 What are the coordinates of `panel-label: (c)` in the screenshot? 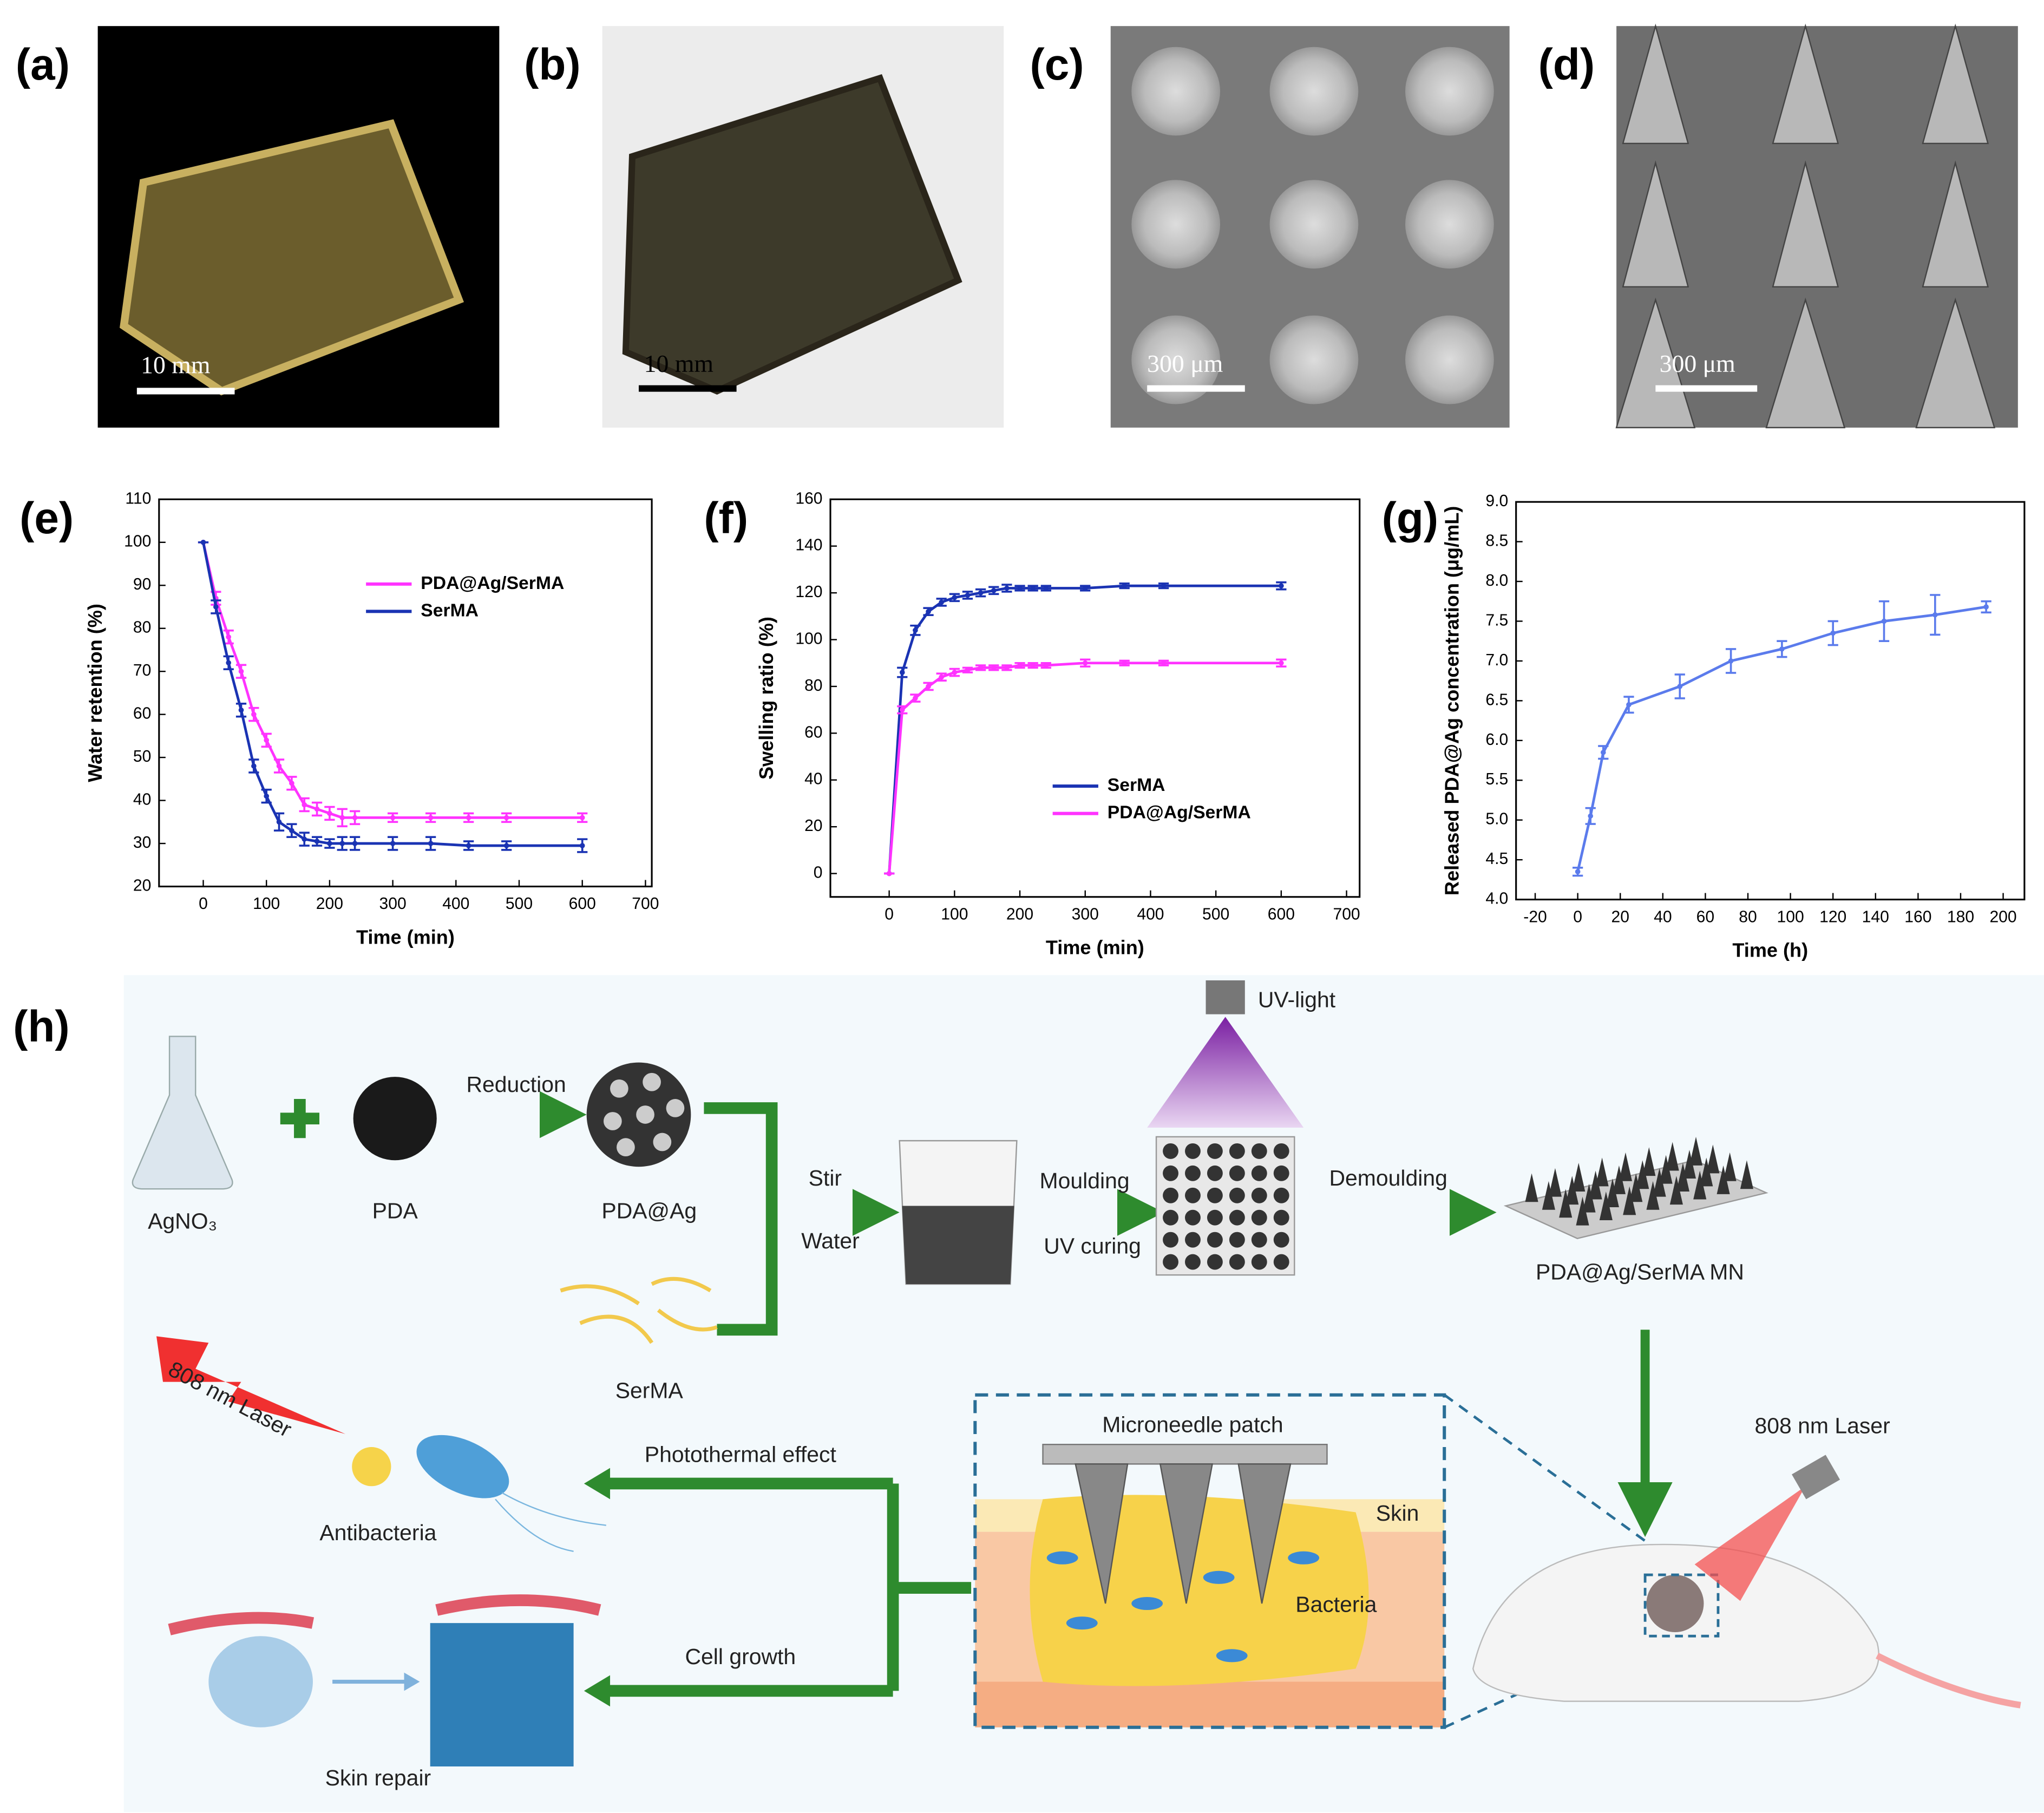 It's located at (1057, 64).